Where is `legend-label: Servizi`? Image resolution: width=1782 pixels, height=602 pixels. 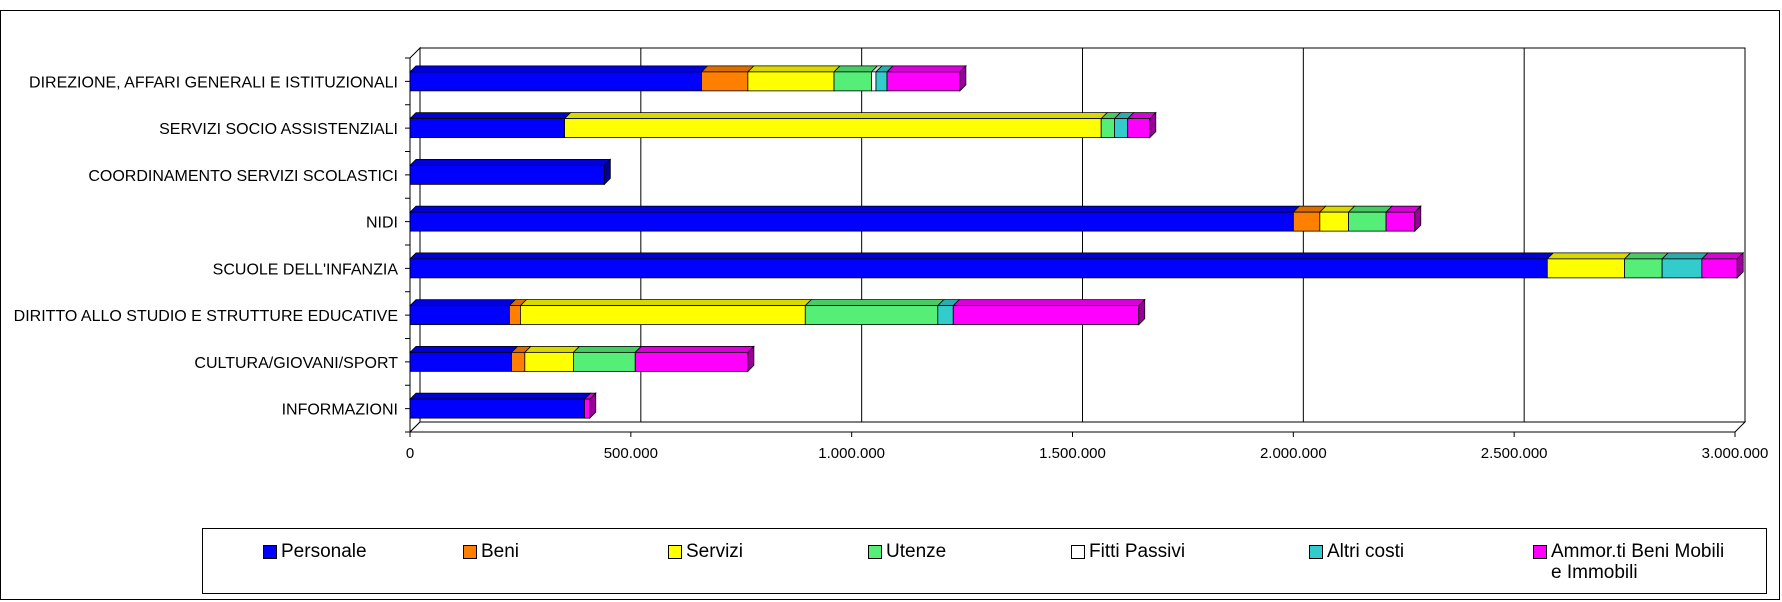 legend-label: Servizi is located at coordinates (715, 551).